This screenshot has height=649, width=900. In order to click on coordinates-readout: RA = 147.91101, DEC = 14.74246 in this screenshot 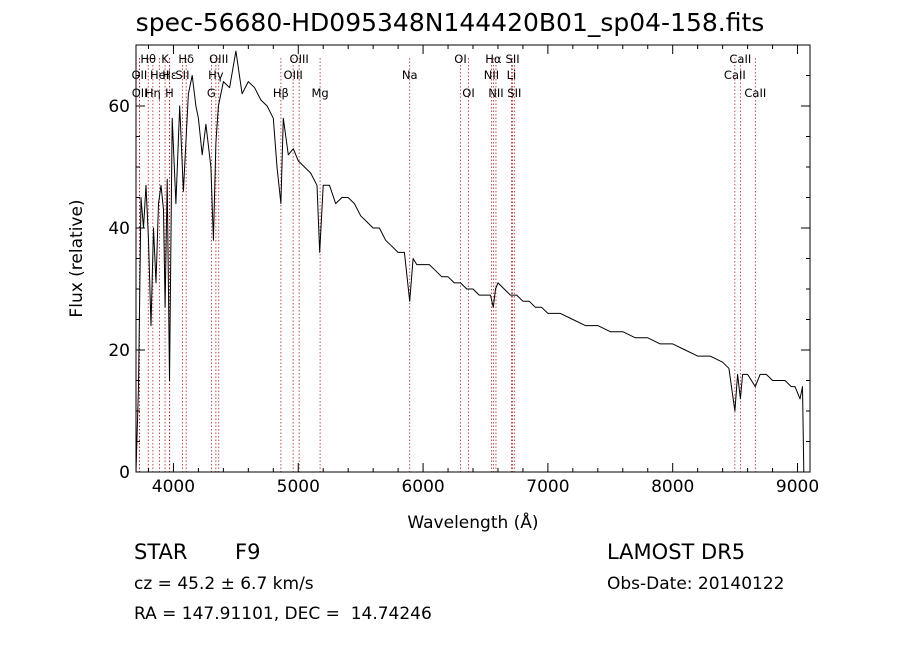, I will do `click(283, 614)`.